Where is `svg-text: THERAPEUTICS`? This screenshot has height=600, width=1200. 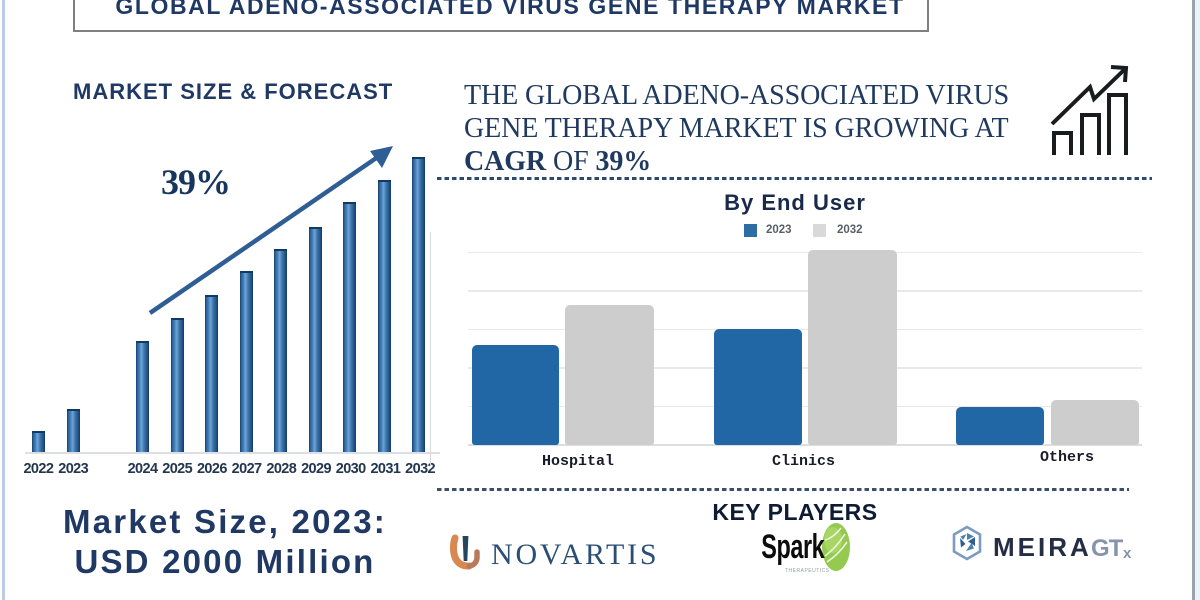 svg-text: THERAPEUTICS is located at coordinates (807, 571).